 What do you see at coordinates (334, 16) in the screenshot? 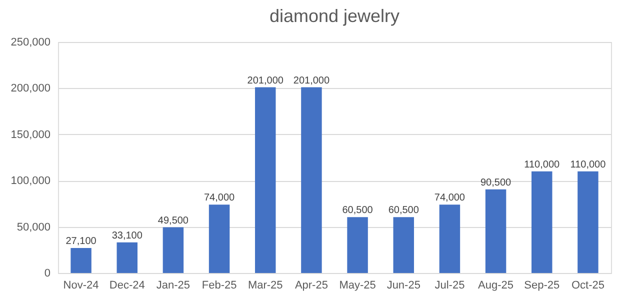
I see `chart-title: diamond jewelry` at bounding box center [334, 16].